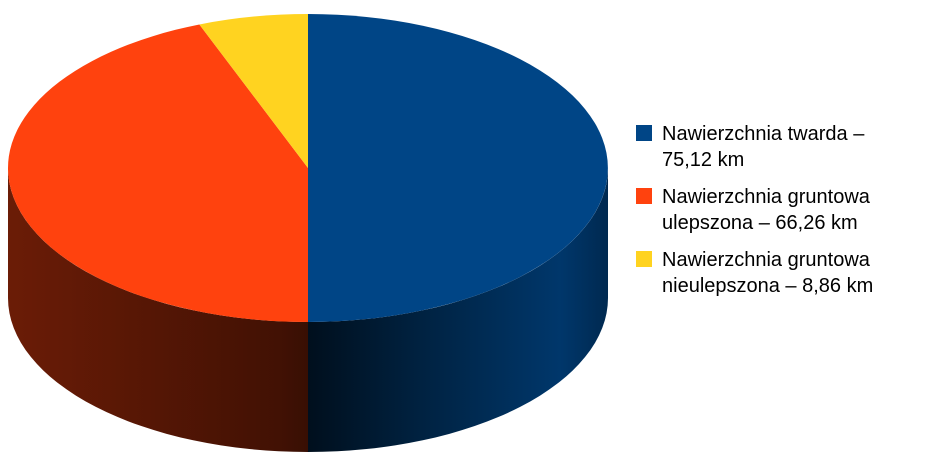 The width and height of the screenshot is (939, 452). What do you see at coordinates (644, 133) in the screenshot?
I see `legend-swatch-twarda` at bounding box center [644, 133].